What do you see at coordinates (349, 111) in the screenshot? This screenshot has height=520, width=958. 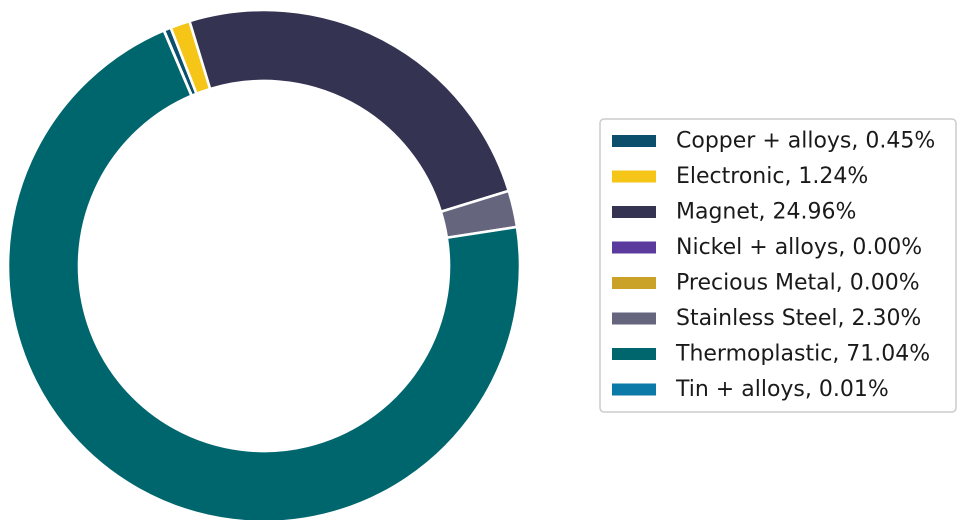 I see `slice-magnet` at bounding box center [349, 111].